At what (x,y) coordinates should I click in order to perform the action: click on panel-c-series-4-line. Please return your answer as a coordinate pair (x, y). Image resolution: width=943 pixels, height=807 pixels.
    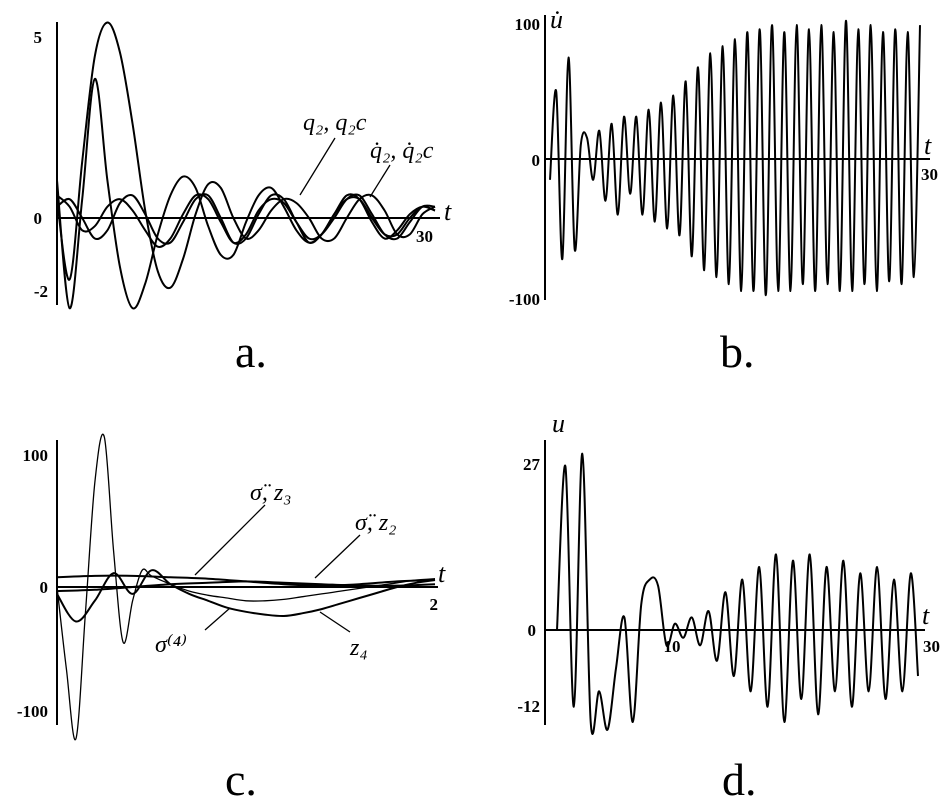
    Looking at the image, I should click on (246, 586).